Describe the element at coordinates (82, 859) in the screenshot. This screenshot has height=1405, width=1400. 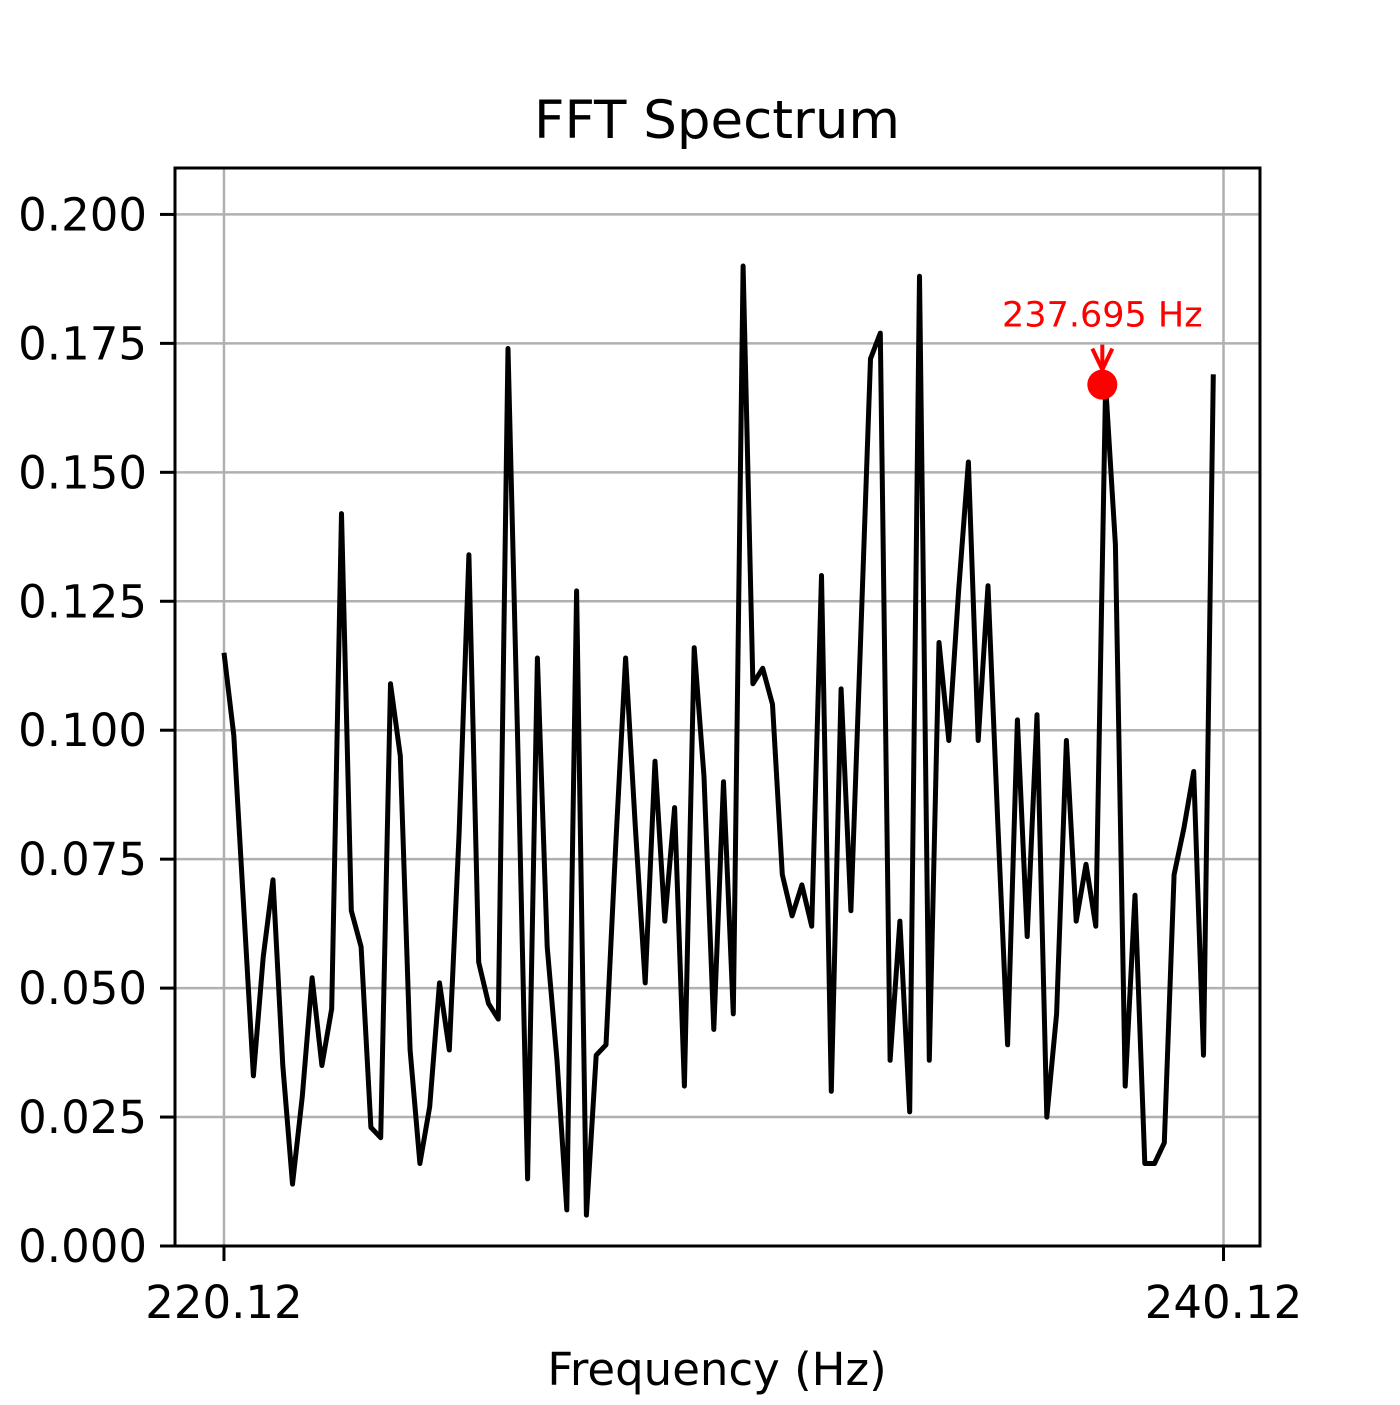
I see `y-tick-label: 0.075` at that location.